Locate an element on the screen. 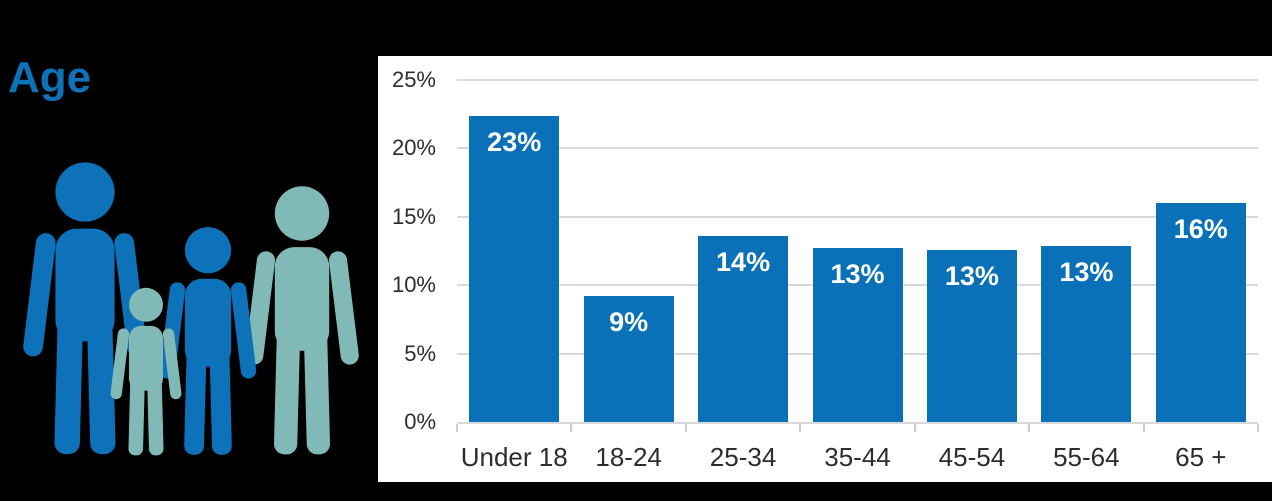 This screenshot has width=1272, height=501. y-axis-tick-label: 25% is located at coordinates (413, 79).